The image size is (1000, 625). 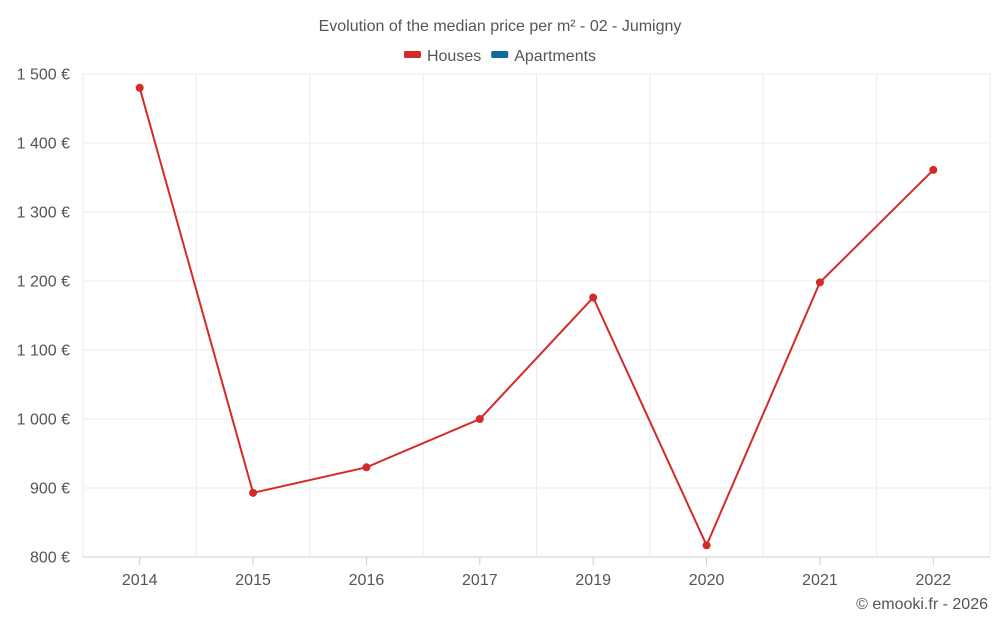 I want to click on x-axis: 2014 2015 2016 2017 2019 2020 2021 2022, so click(x=536, y=572).